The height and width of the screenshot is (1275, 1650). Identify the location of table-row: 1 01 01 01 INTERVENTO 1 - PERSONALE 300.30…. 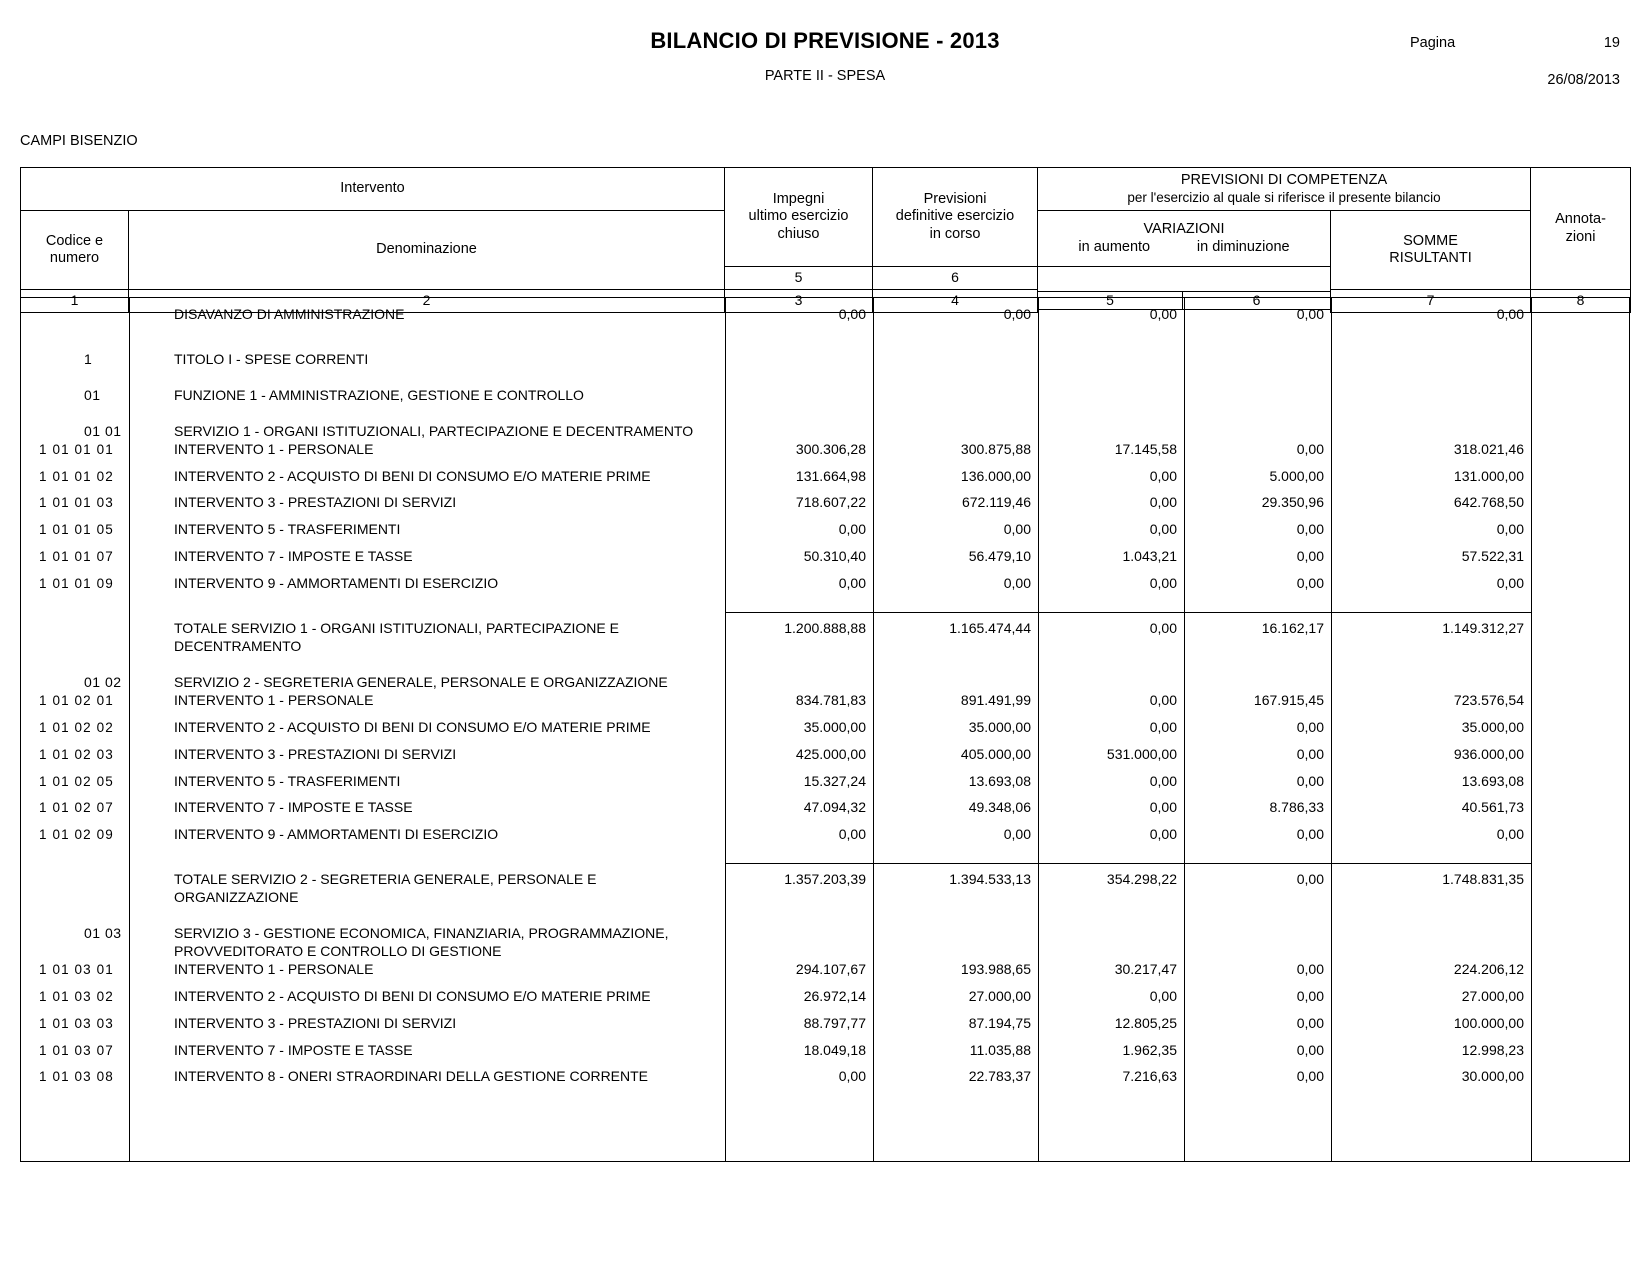
(825, 450).